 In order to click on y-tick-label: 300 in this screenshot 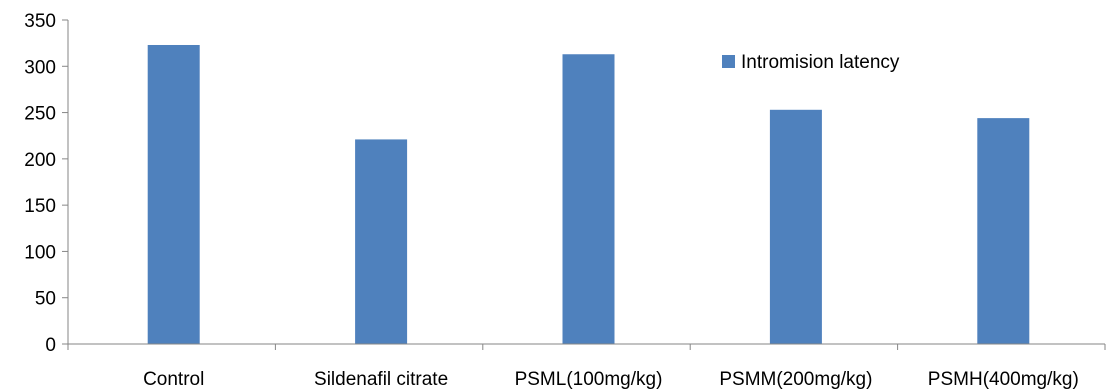, I will do `click(40, 67)`.